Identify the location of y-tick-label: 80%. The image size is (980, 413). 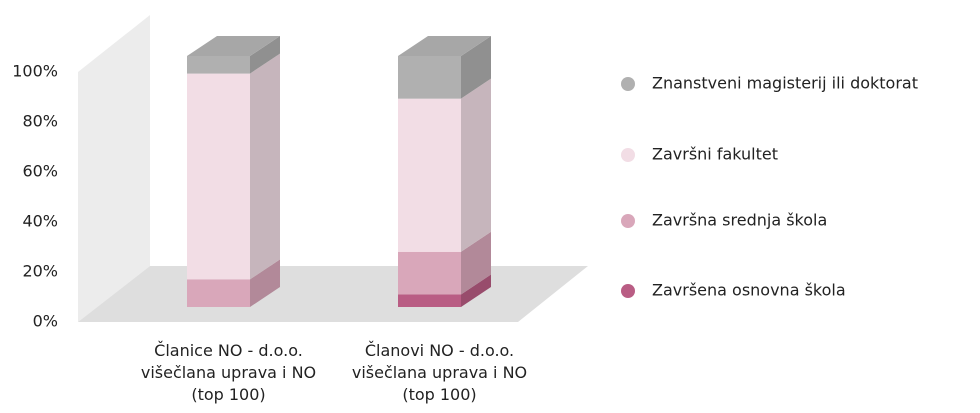
(40, 121).